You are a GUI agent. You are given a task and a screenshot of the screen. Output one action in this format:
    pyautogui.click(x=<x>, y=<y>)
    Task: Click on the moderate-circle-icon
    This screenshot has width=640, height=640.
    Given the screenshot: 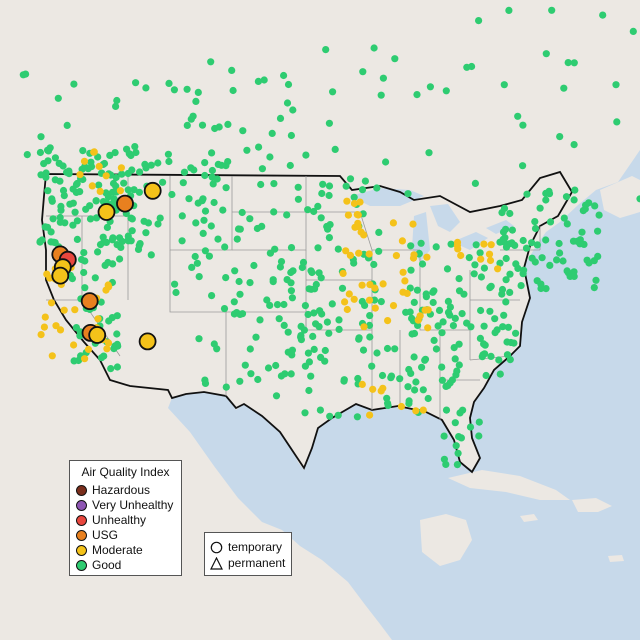 What is the action you would take?
    pyautogui.click(x=81, y=550)
    